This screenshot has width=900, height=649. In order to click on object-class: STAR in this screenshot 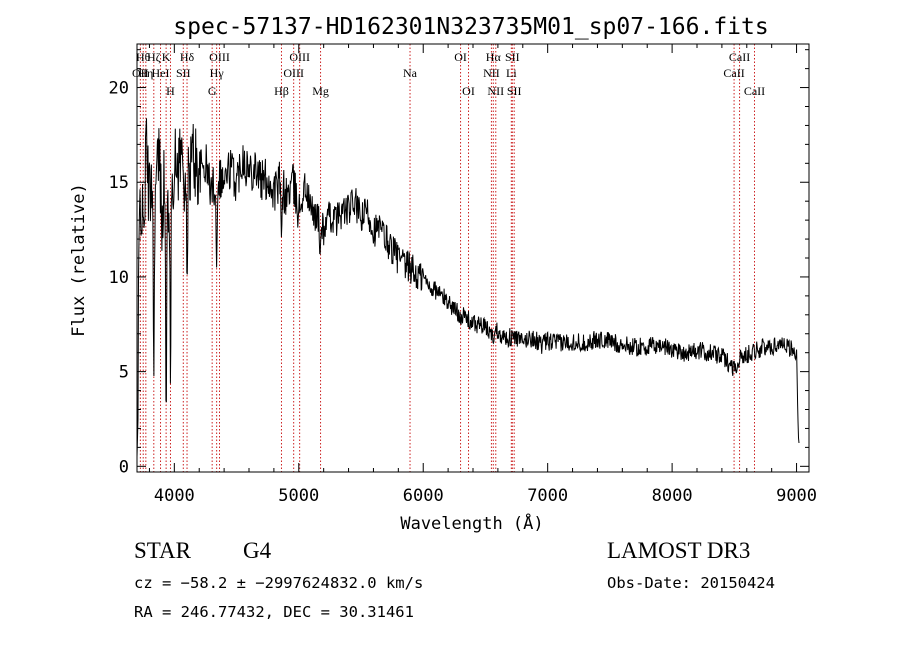, I will do `click(162, 550)`.